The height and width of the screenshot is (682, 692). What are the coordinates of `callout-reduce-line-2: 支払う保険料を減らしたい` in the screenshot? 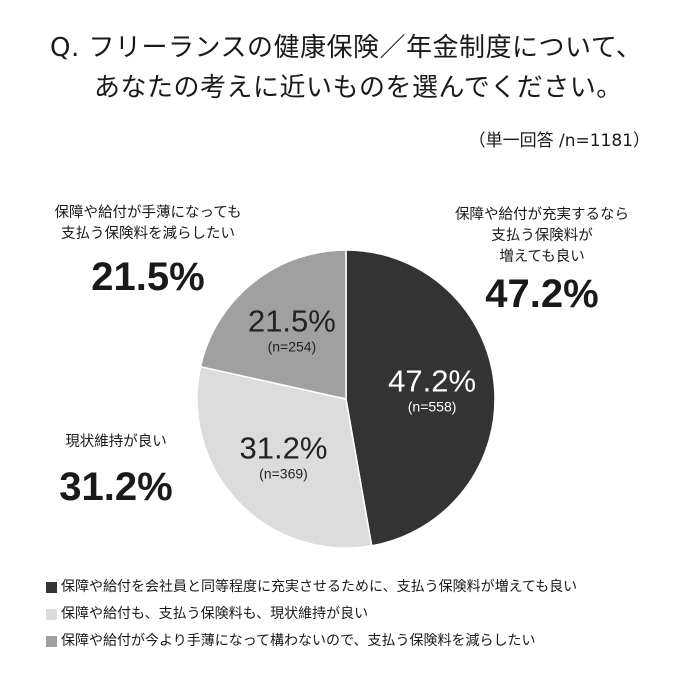 It's located at (148, 234).